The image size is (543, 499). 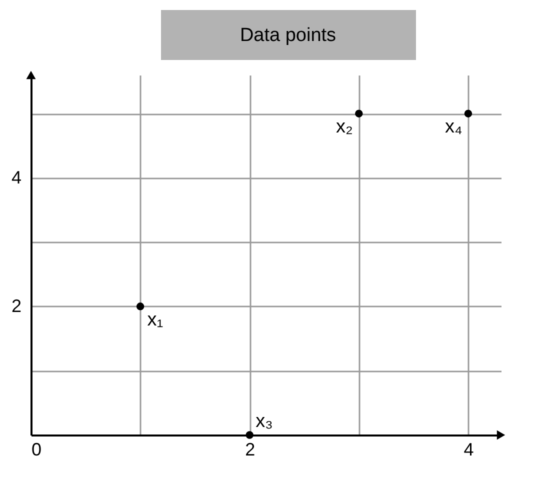 I want to click on chart-title: Data points, so click(x=288, y=35).